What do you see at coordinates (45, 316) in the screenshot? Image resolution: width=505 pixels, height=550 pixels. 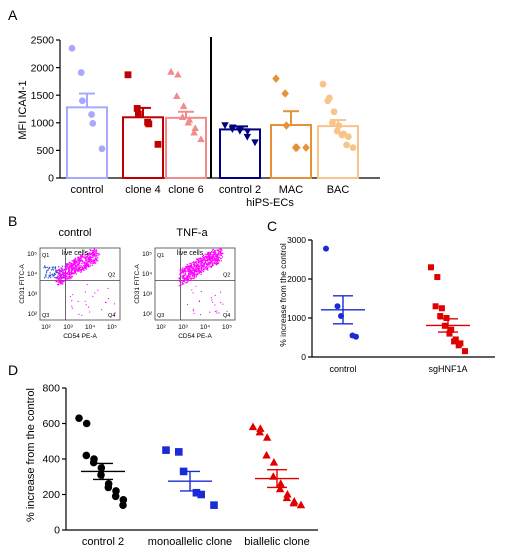 I see `flow-quadrant-label: Q3` at bounding box center [45, 316].